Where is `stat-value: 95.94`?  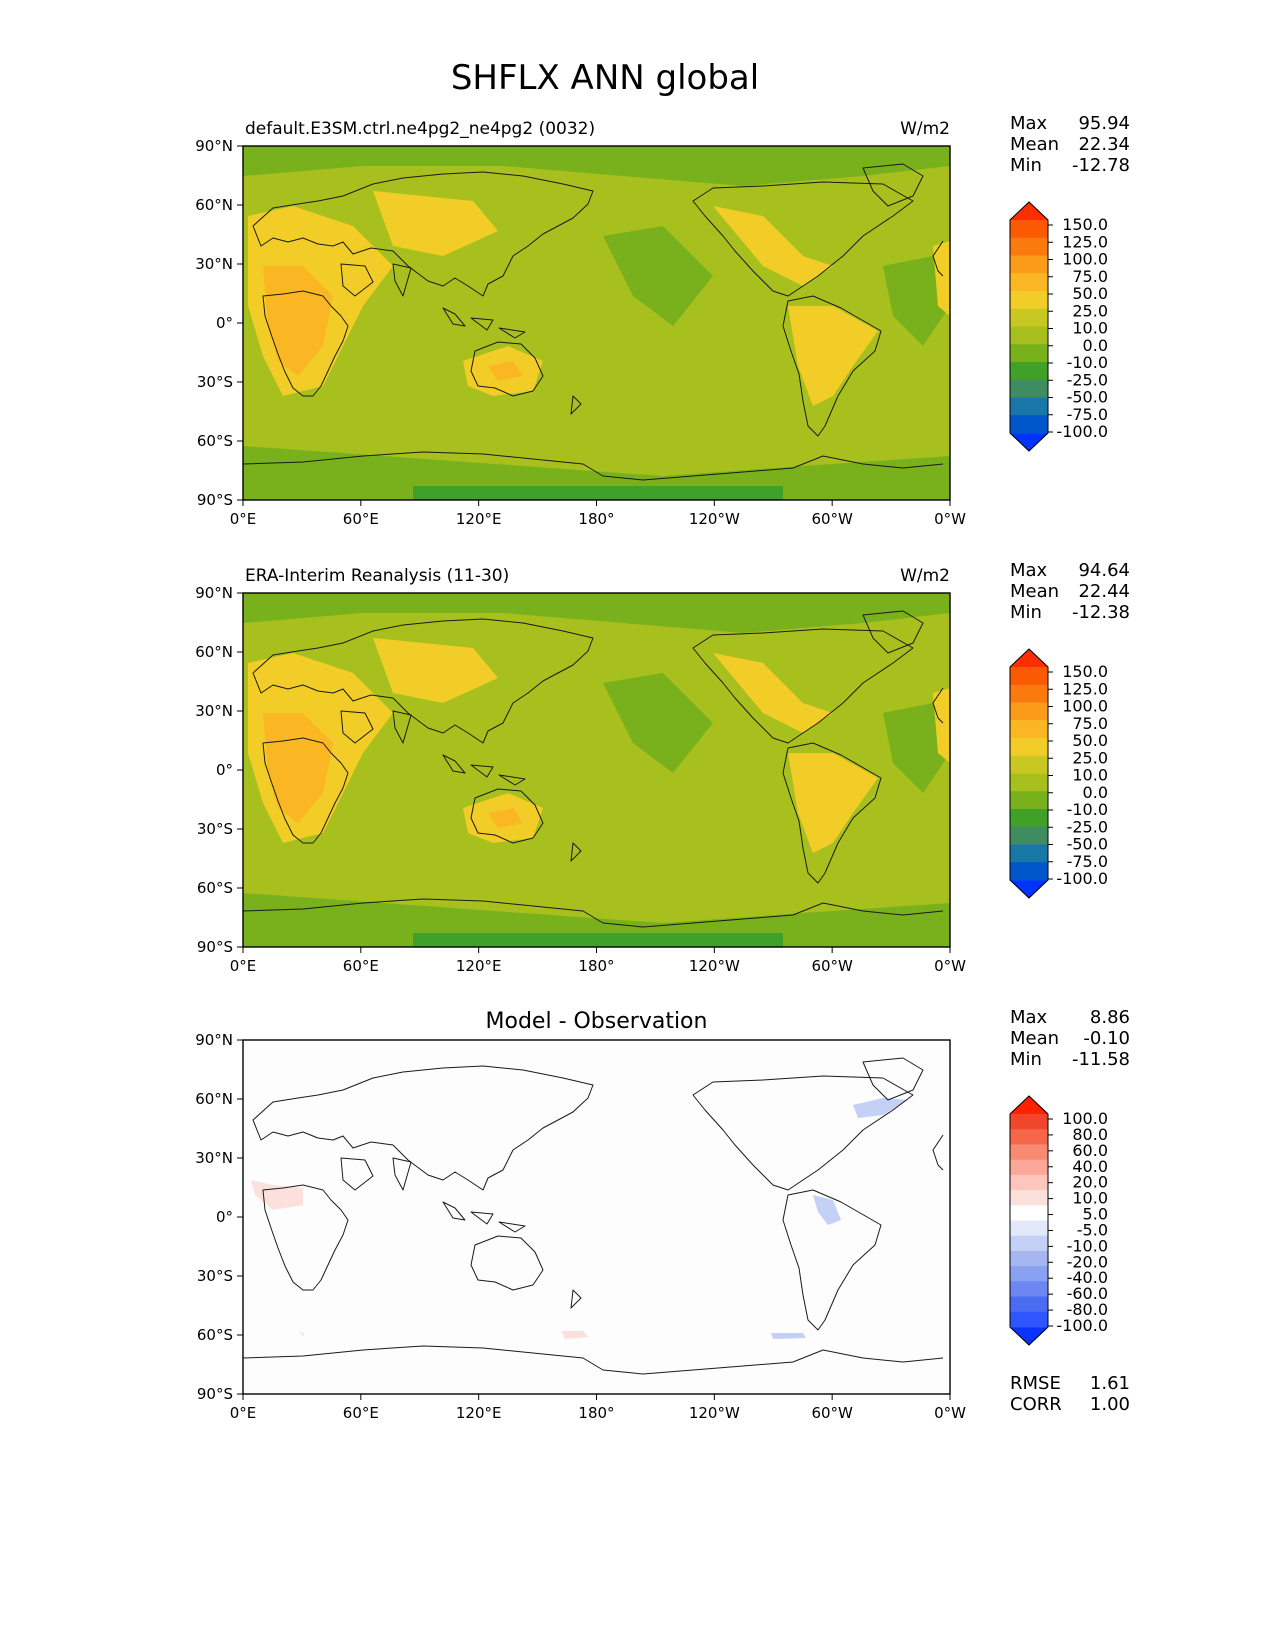 stat-value: 95.94 is located at coordinates (1104, 123).